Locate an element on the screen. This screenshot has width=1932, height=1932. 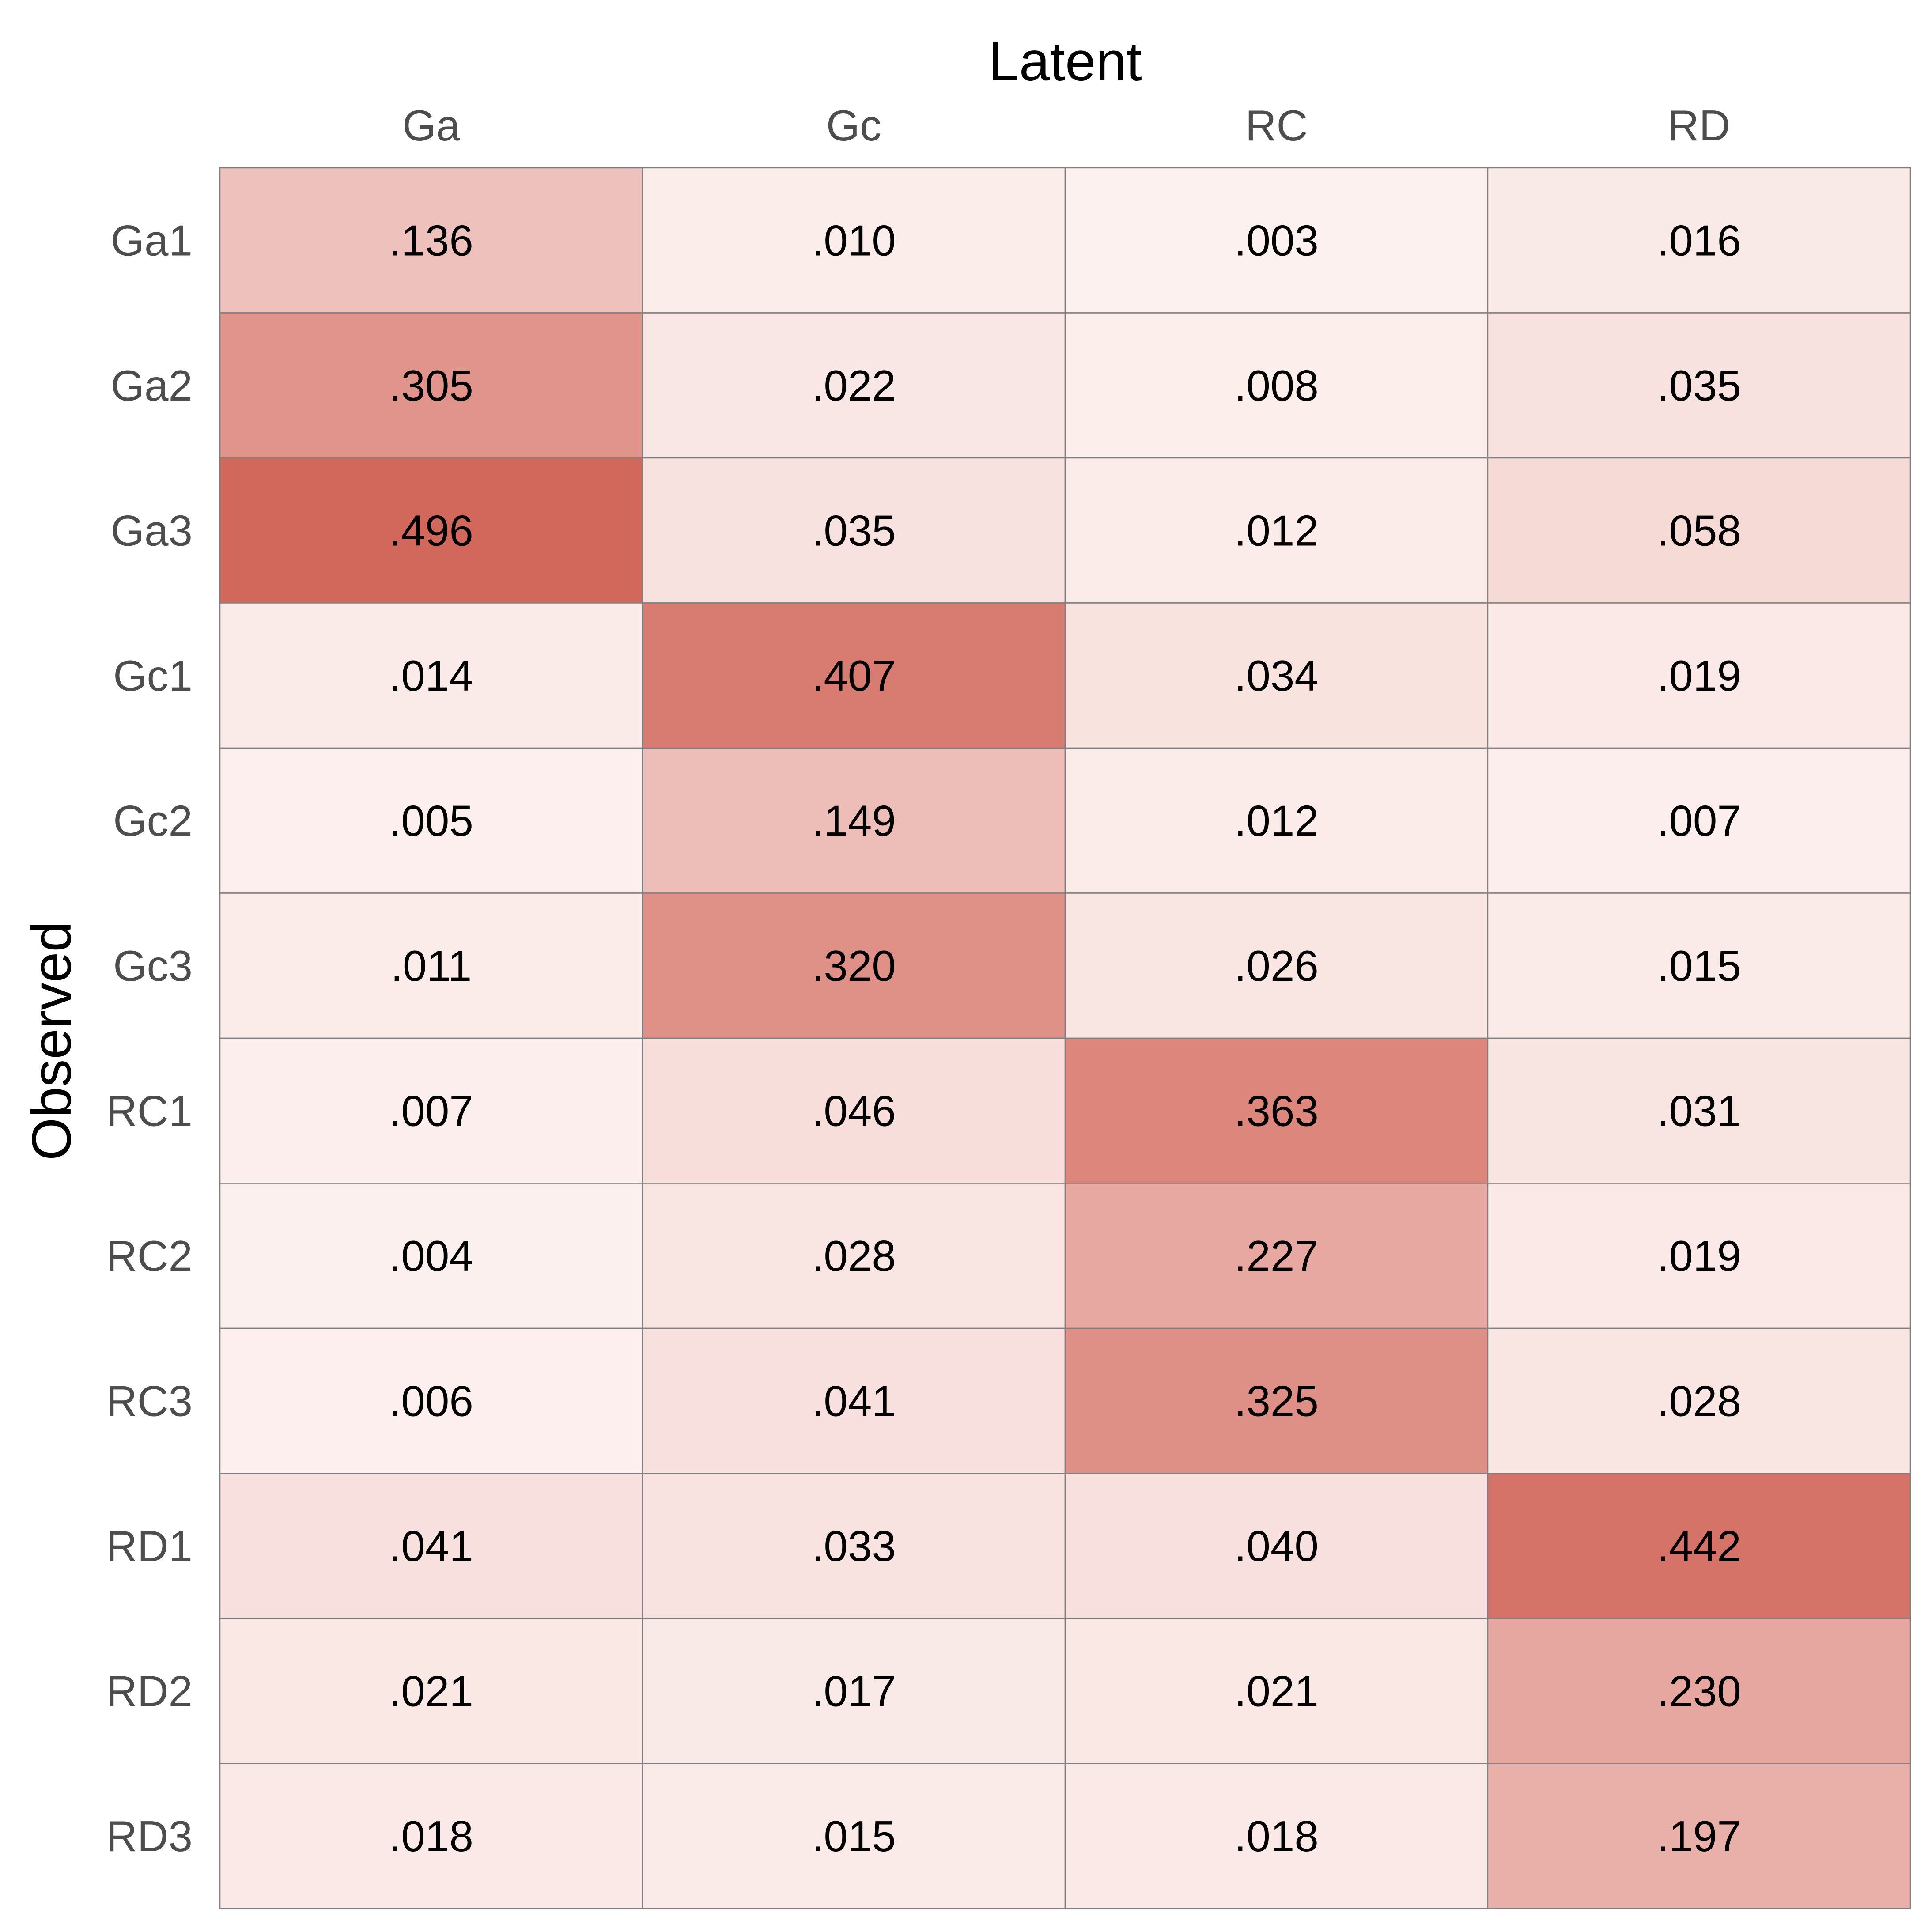
heatmap-cell-rd3-ga is located at coordinates (431, 1836).